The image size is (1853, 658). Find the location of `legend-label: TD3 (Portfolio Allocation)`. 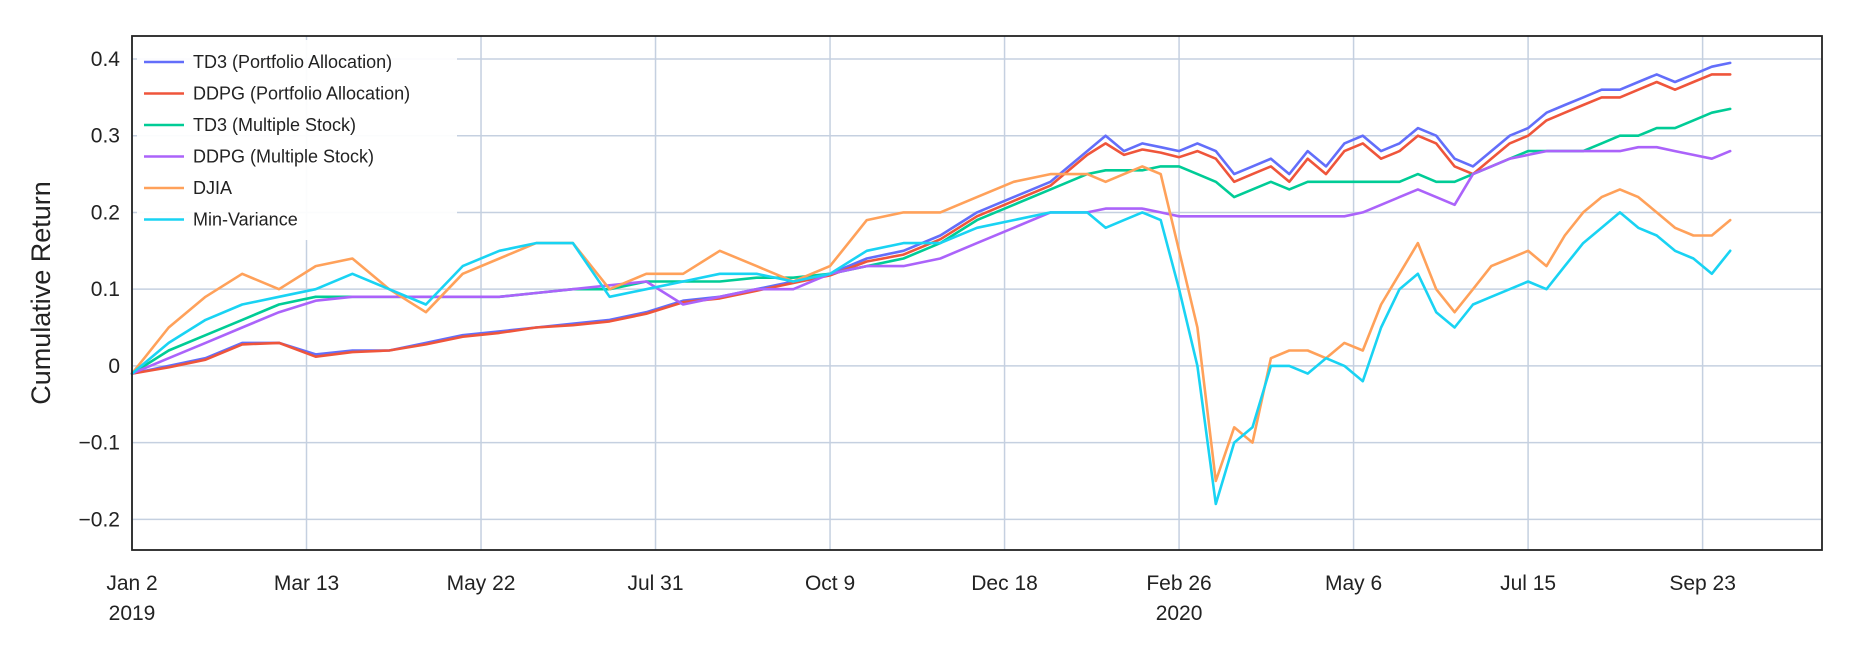

legend-label: TD3 (Portfolio Allocation) is located at coordinates (292, 62).